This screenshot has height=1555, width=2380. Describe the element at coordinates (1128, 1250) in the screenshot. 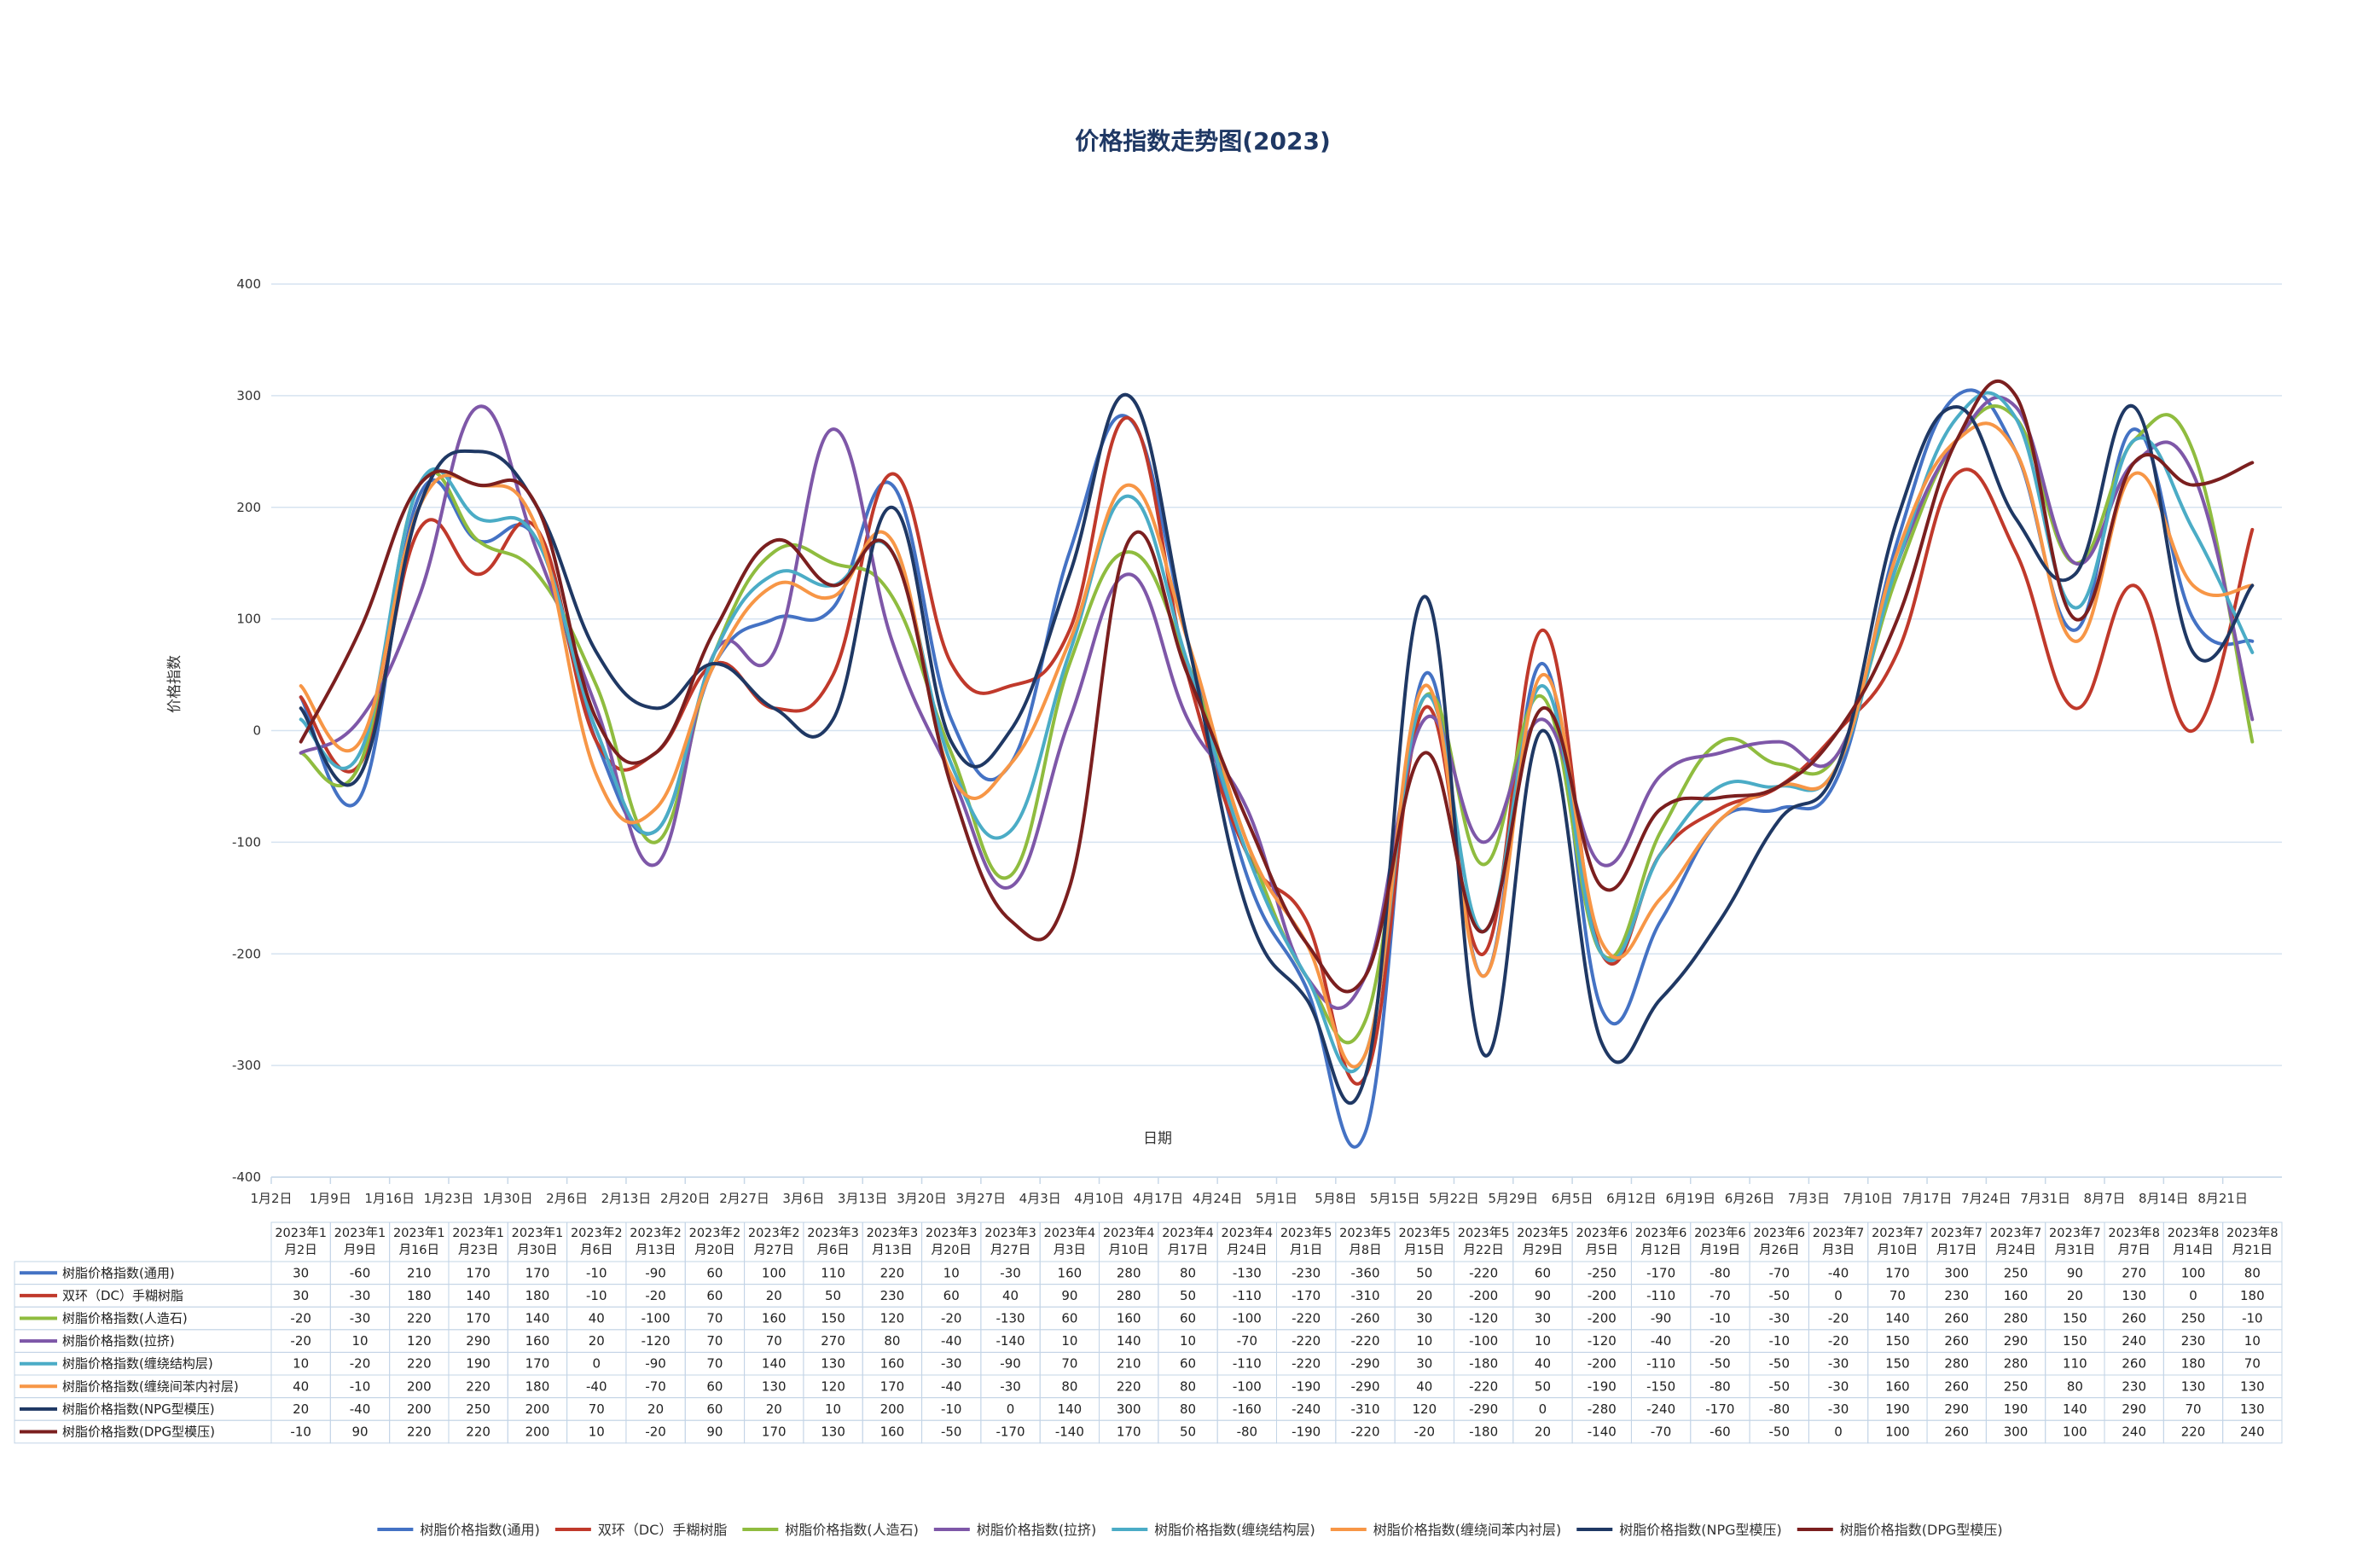

I see `table-header-text: 月10日` at that location.